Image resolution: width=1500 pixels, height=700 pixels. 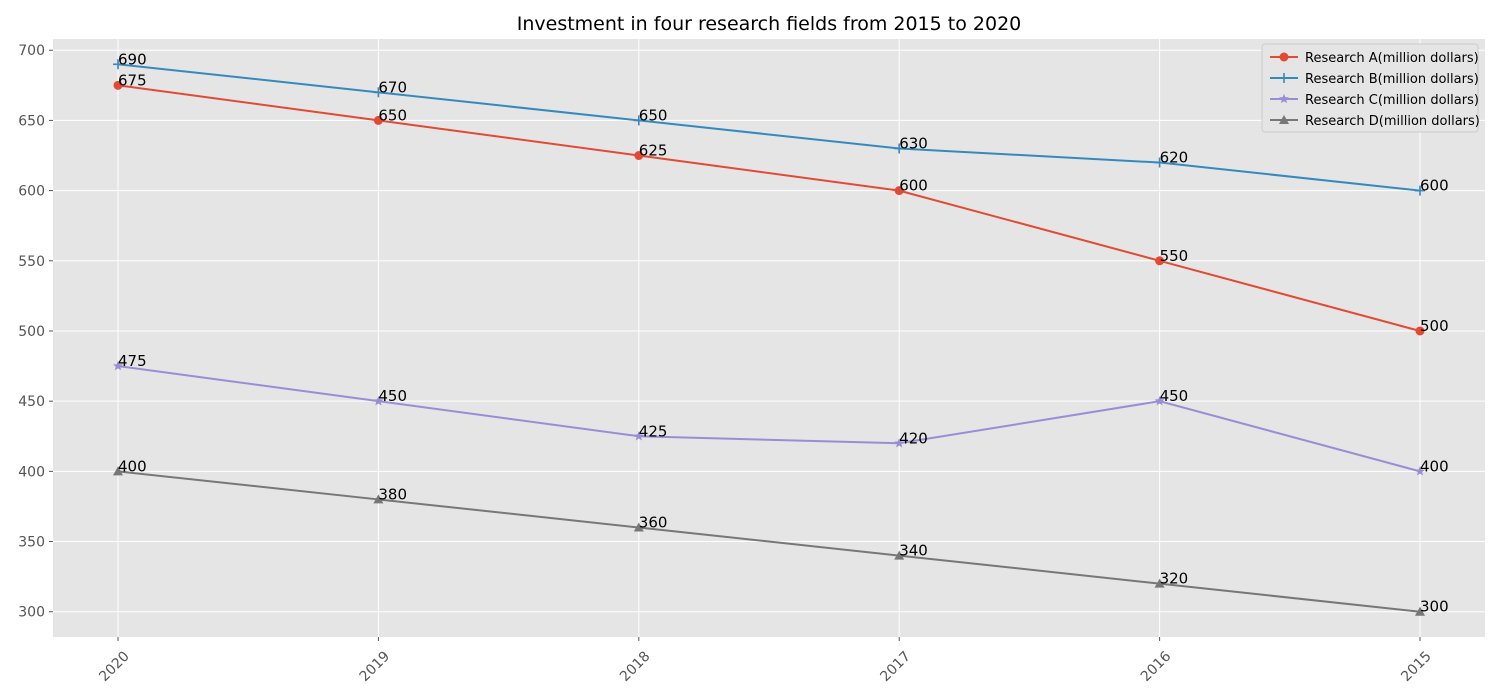 I want to click on series-line, so click(x=769, y=419).